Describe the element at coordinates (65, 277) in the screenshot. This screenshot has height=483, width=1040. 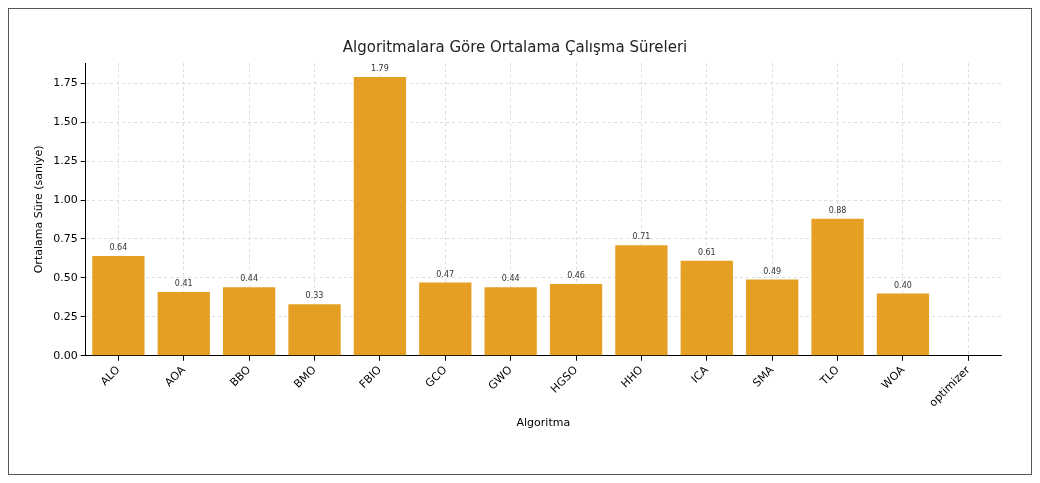
I see `y-tick-label: 0.50` at that location.